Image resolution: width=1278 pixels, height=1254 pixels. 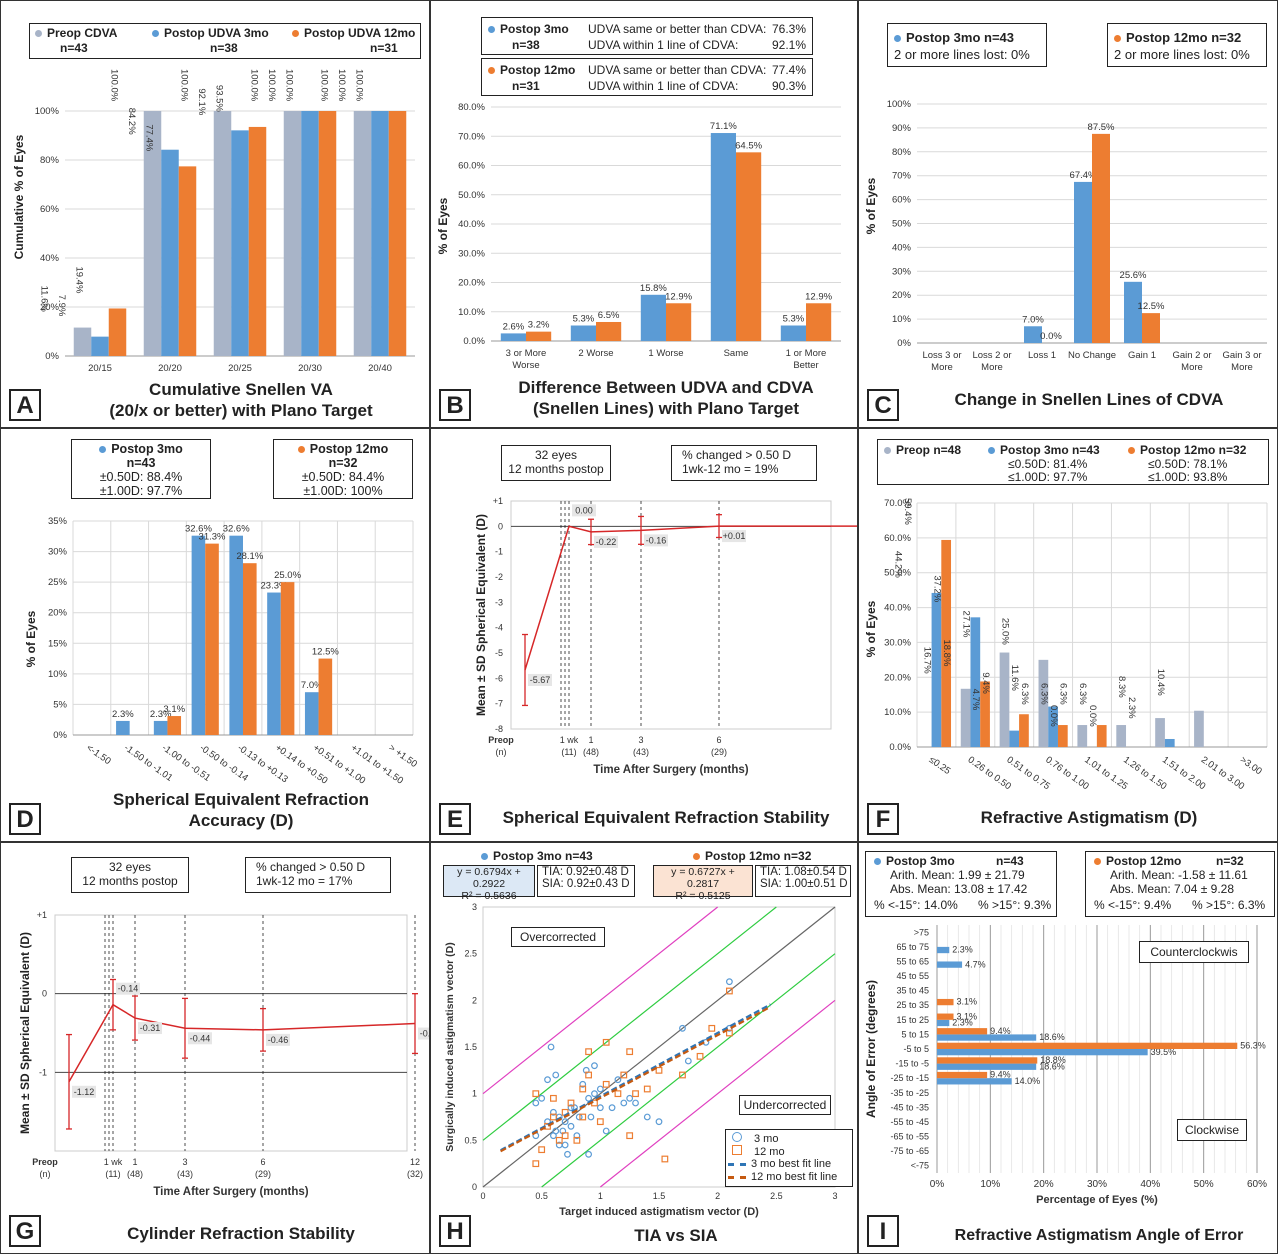 What do you see at coordinates (591, 752) in the screenshot?
I see `x-tick-sublabel: (48)` at bounding box center [591, 752].